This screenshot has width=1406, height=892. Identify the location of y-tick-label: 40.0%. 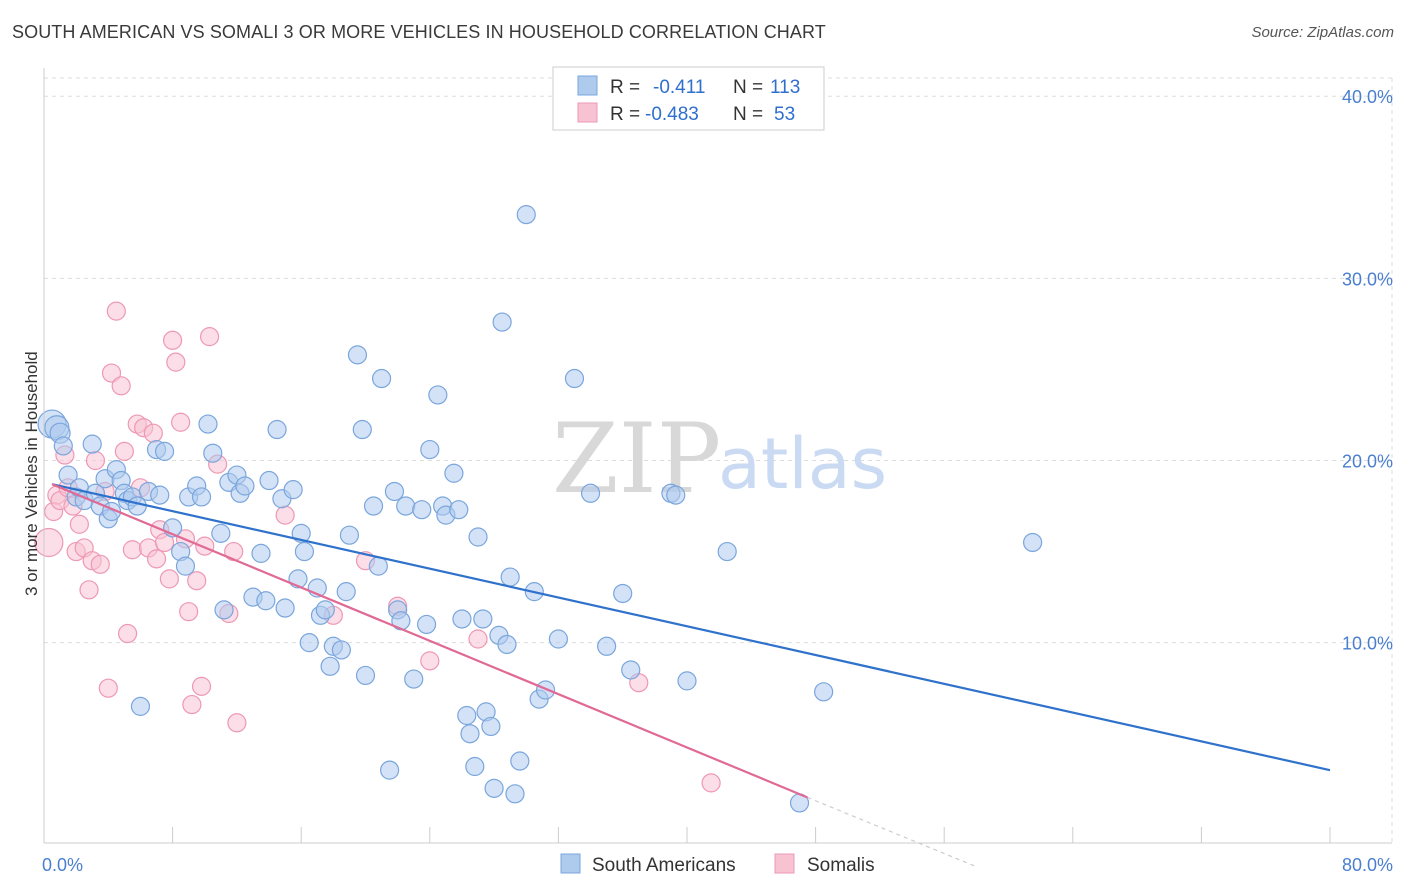
(1367, 97).